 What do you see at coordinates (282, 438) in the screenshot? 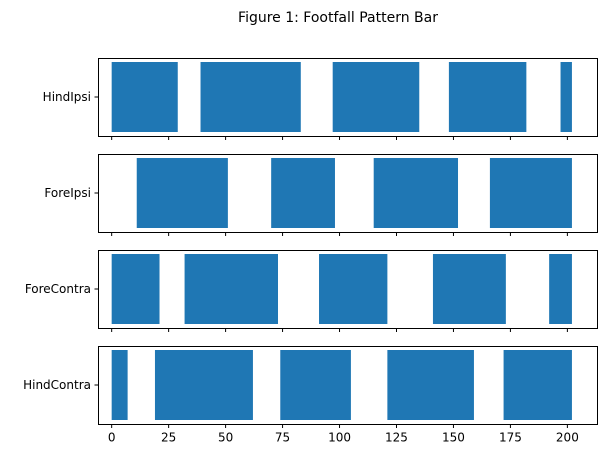
I see `x-tick-label-75: 75` at bounding box center [282, 438].